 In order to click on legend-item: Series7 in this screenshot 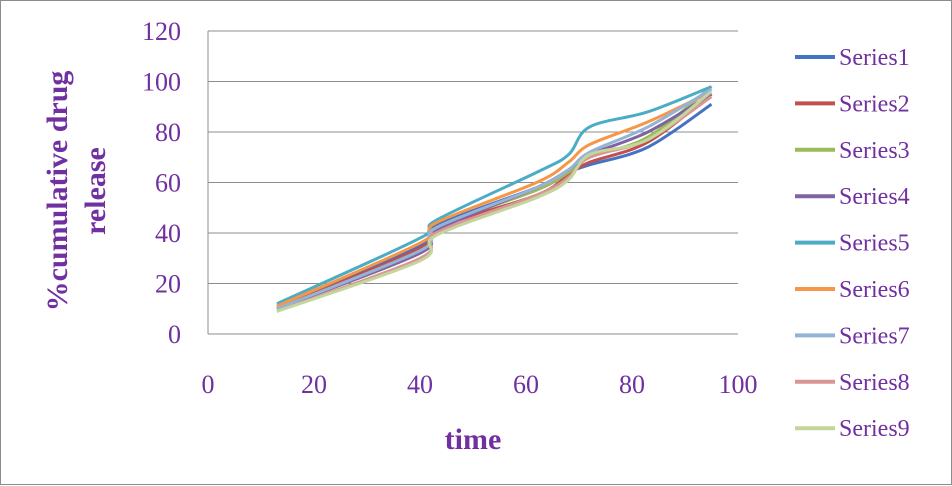, I will do `click(852, 336)`.